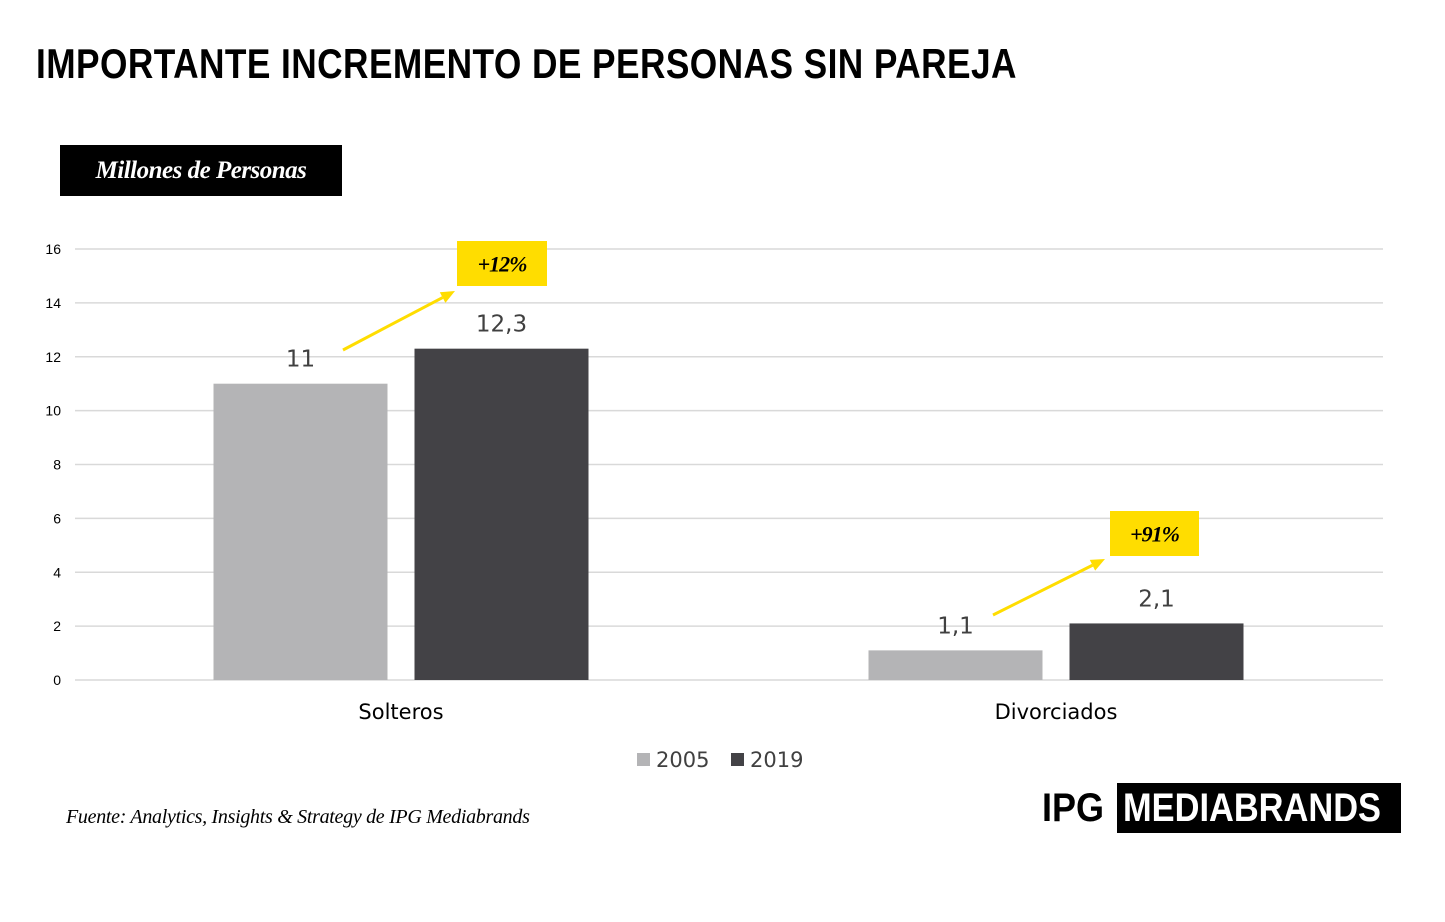  What do you see at coordinates (57, 518) in the screenshot?
I see `y-tick-label: 6` at bounding box center [57, 518].